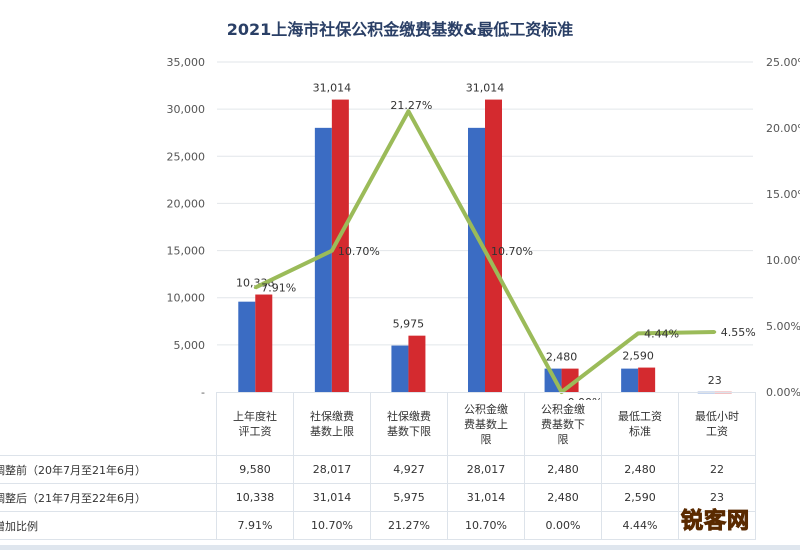  I want to click on left-axis-tick: 20,000, so click(186, 203).